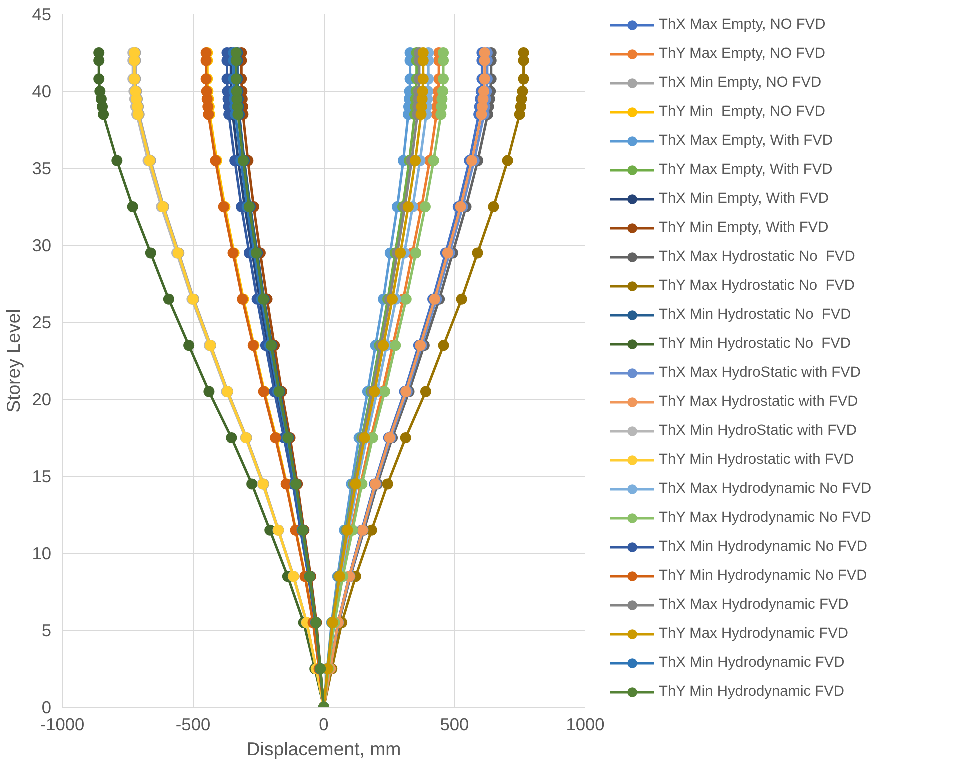 The height and width of the screenshot is (767, 980). Describe the element at coordinates (765, 489) in the screenshot. I see `legend-label: ThX Max Hydrodynamic No FVD` at that location.